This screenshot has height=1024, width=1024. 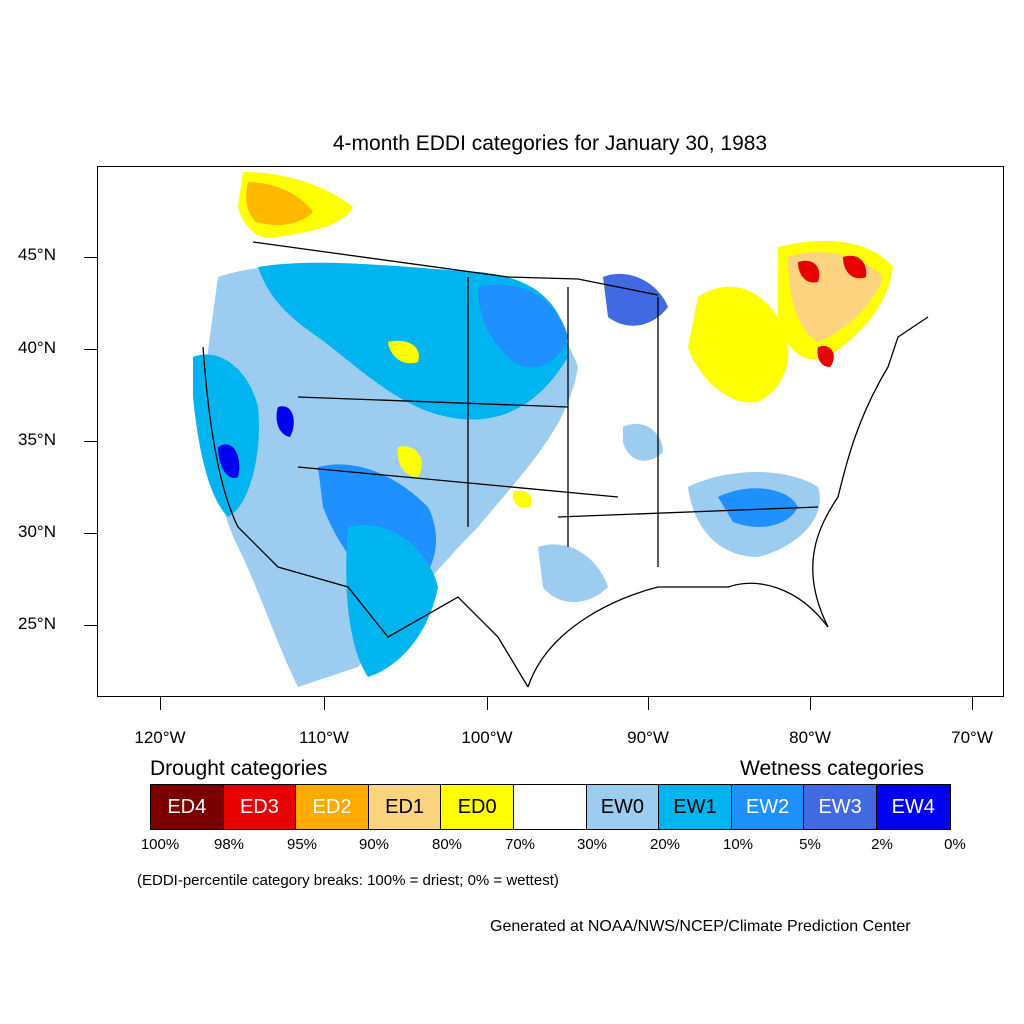 What do you see at coordinates (302, 844) in the screenshot?
I see `percent-label: 95%` at bounding box center [302, 844].